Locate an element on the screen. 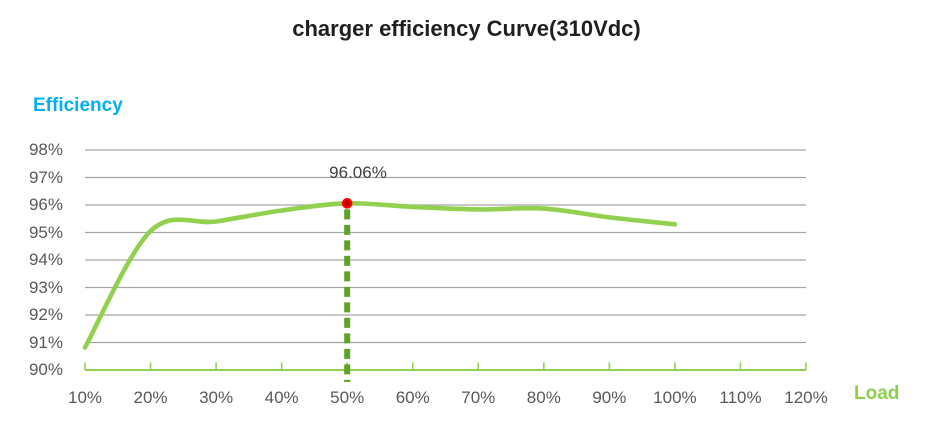 The height and width of the screenshot is (428, 933). x-tick-label: 110% is located at coordinates (740, 397).